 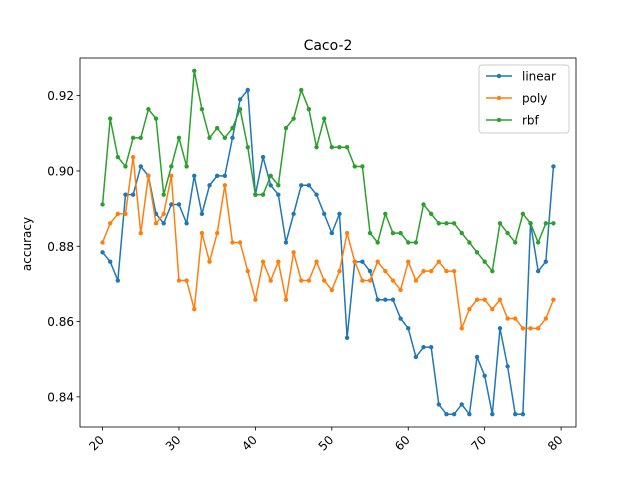 What do you see at coordinates (60, 96) in the screenshot?
I see `y-tick-label: 0.92` at bounding box center [60, 96].